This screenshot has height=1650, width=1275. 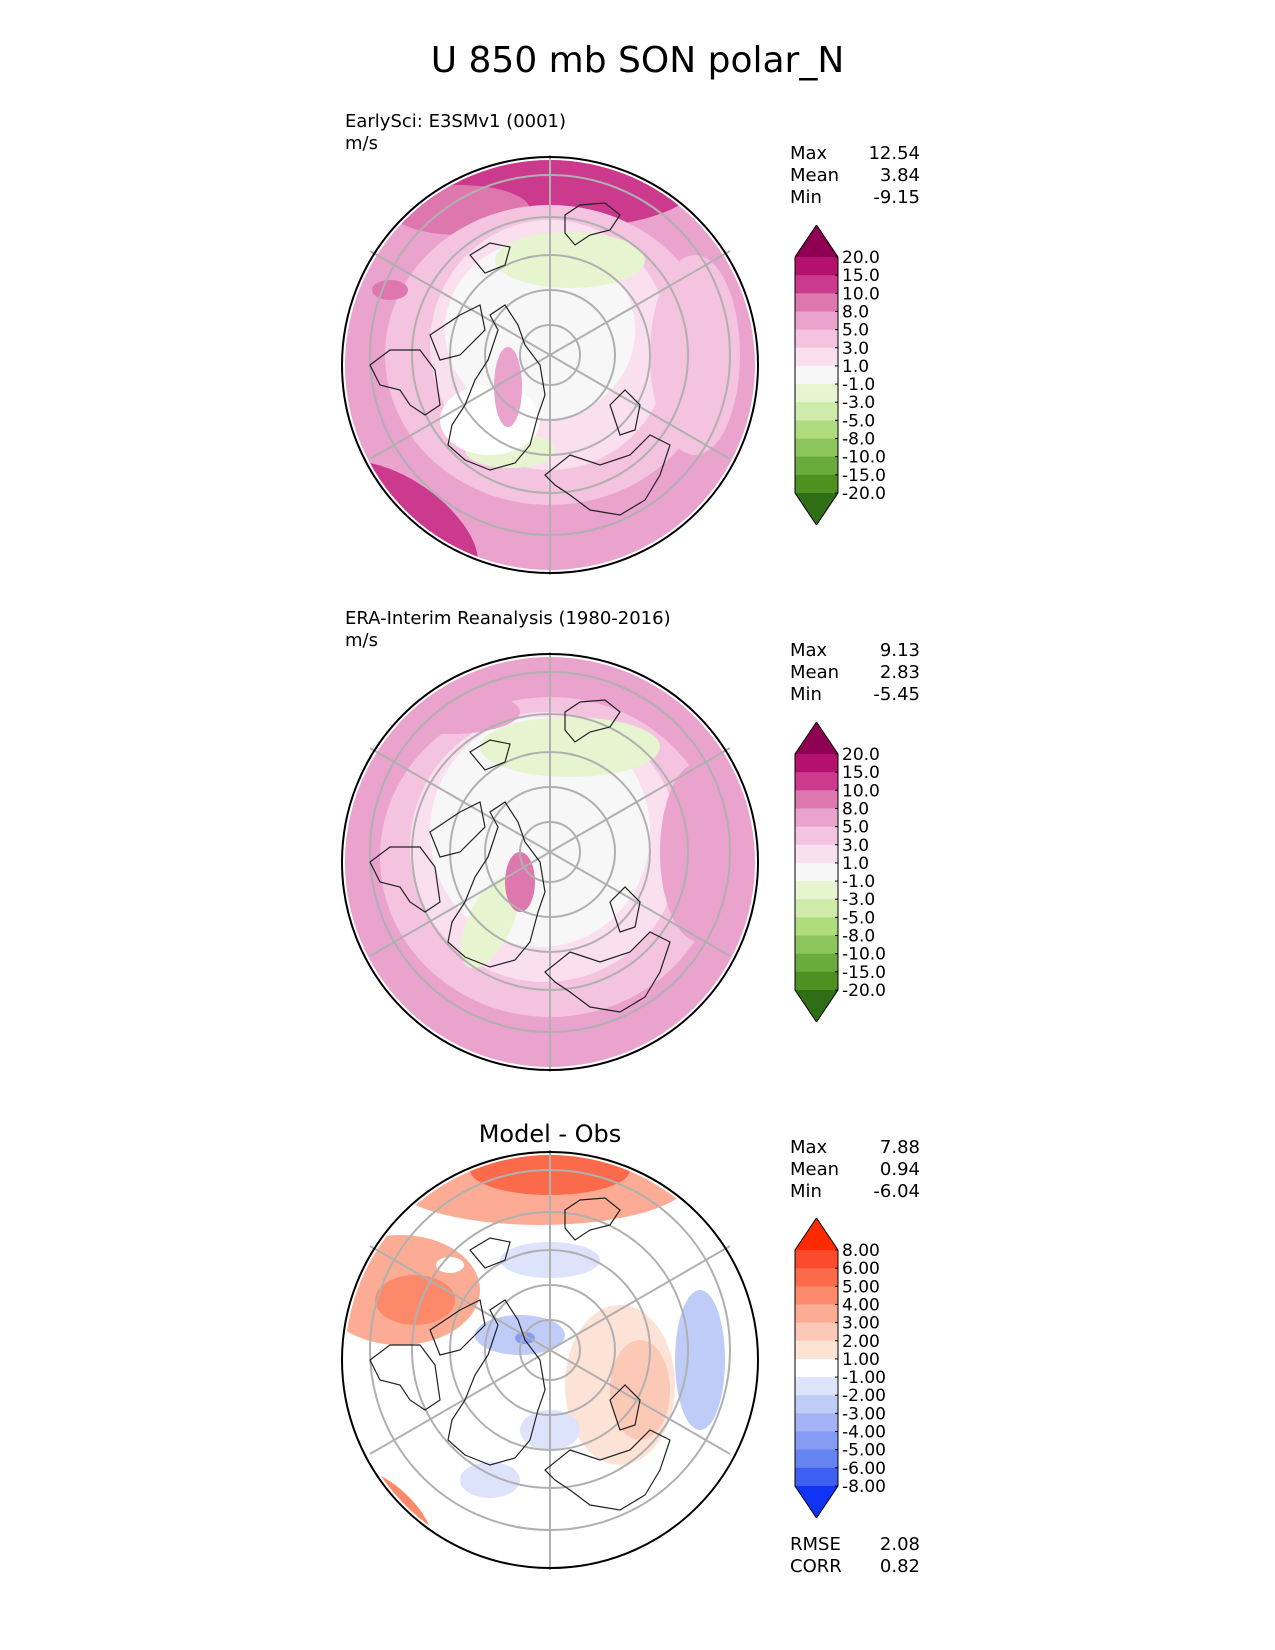 I want to click on colorbar-tick-label: 5.0, so click(x=855, y=331).